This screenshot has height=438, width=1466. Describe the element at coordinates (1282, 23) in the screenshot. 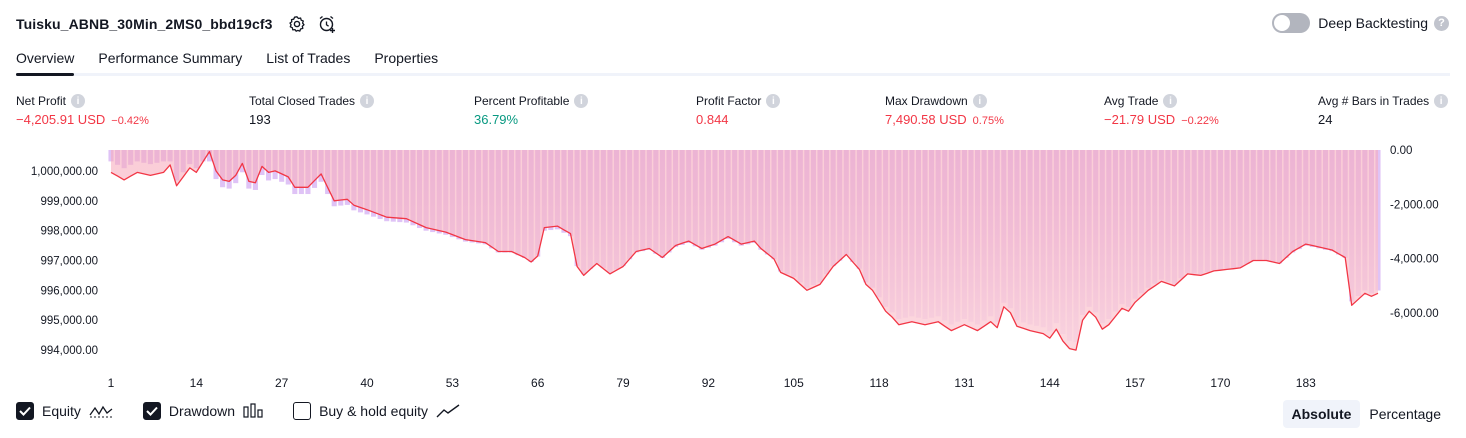

I see `toggle-knob` at that location.